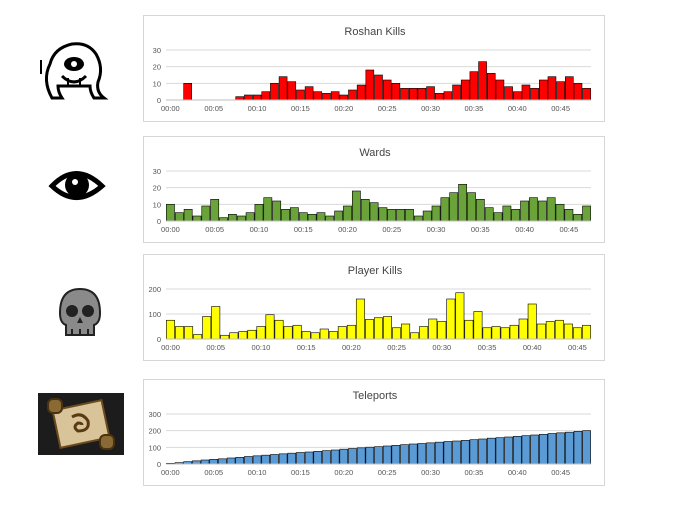  I want to click on roshan-icon, so click(81, 71).